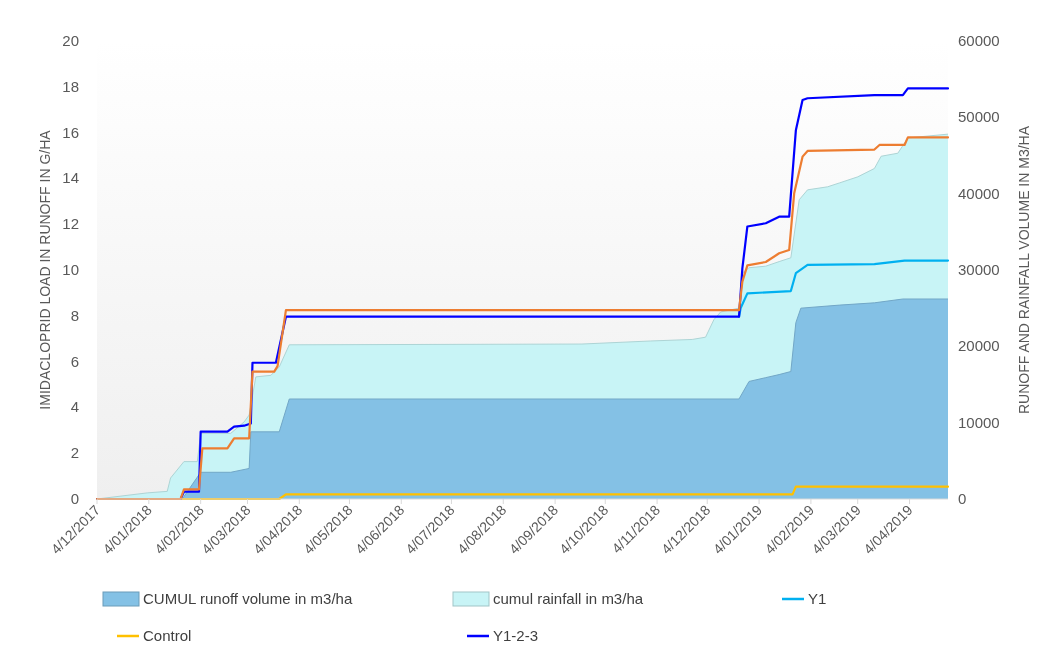  Describe the element at coordinates (248, 598) in the screenshot. I see `legend-label: CUMUL runoff volume in m3/ha` at that location.